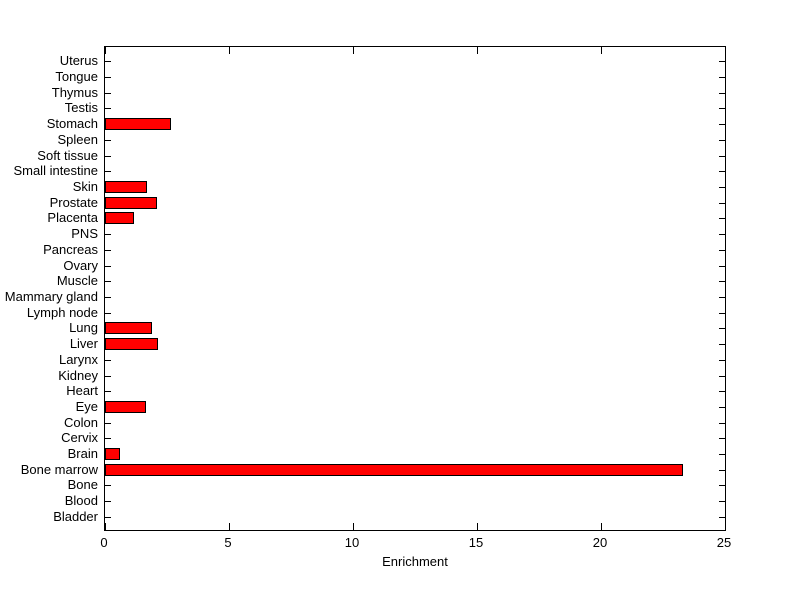 The image size is (800, 599). What do you see at coordinates (138, 124) in the screenshot?
I see `bar-stomach` at bounding box center [138, 124].